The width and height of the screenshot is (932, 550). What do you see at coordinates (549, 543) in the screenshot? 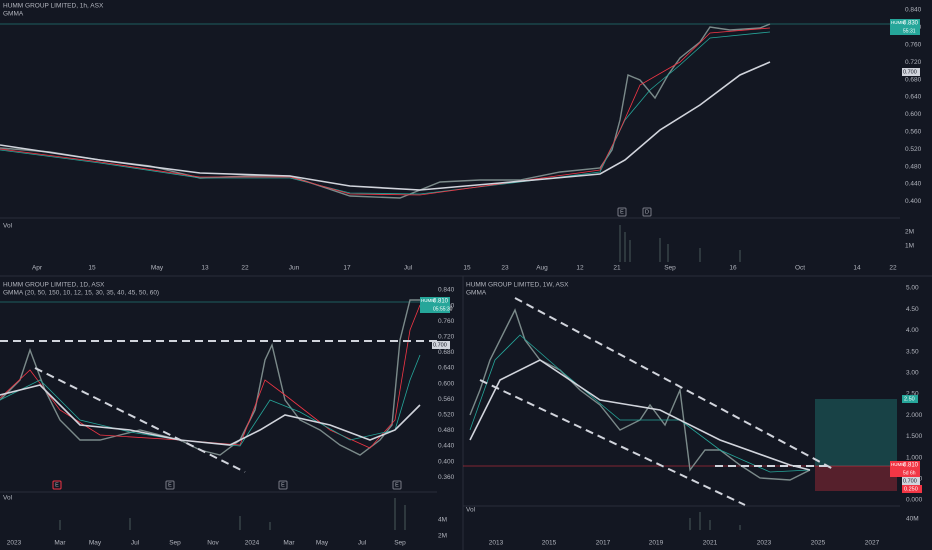
I see `time-axis-label: 2015` at bounding box center [549, 543].